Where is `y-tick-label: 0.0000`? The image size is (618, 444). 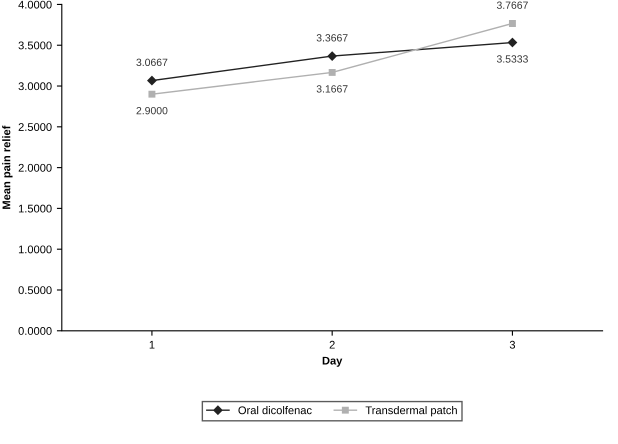
y-tick-label: 0.0000 is located at coordinates (35, 331).